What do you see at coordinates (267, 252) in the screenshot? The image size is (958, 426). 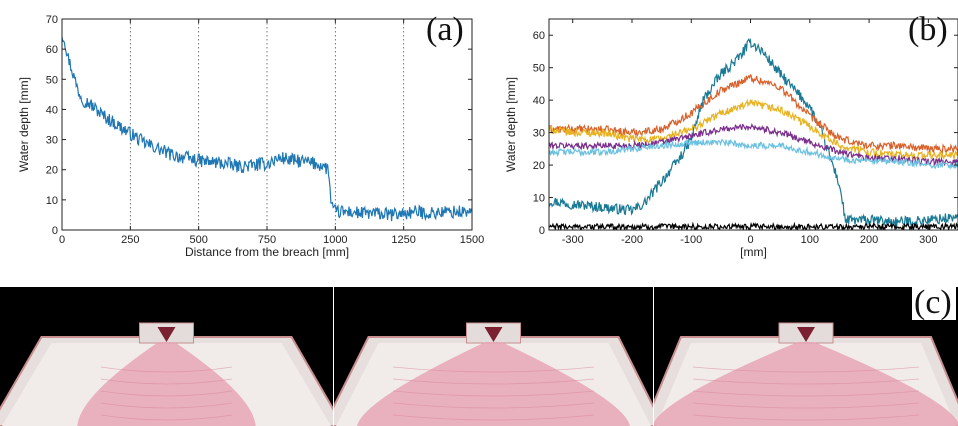 I see `x-axis-label: Distance from the breach [mm]` at bounding box center [267, 252].